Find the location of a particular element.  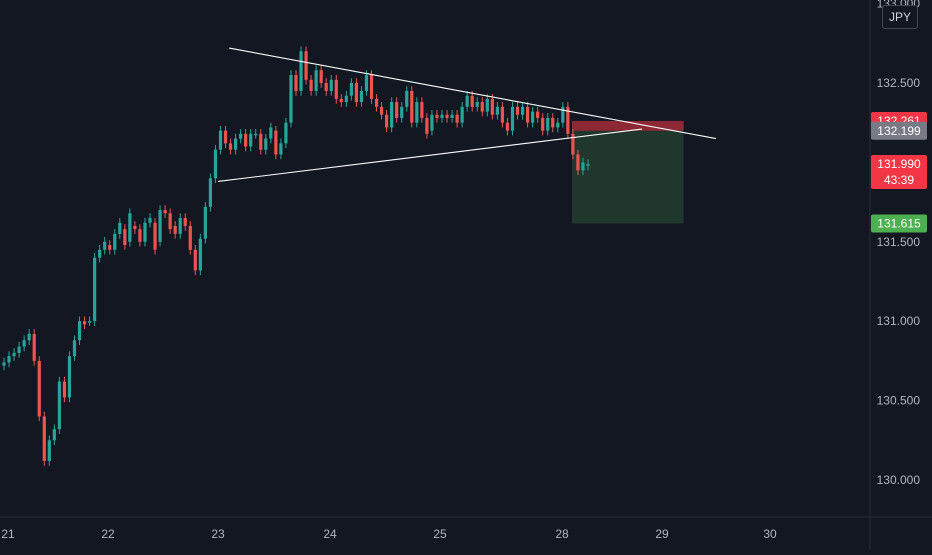

y-tick-label: 131.500 is located at coordinates (899, 242).